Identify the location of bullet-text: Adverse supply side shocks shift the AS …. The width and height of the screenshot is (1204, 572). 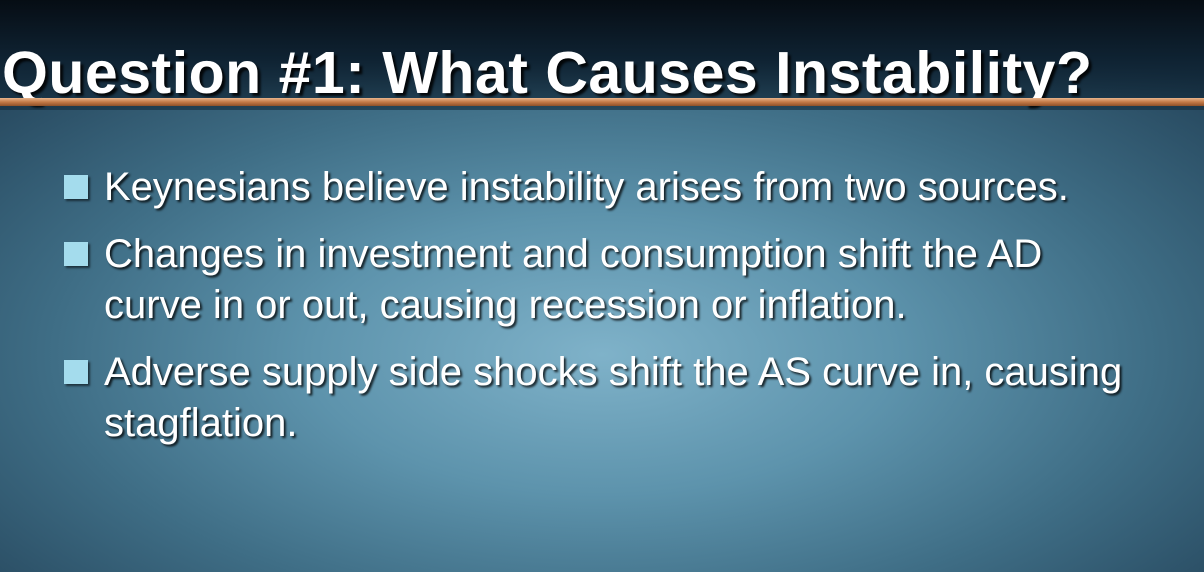
(613, 397).